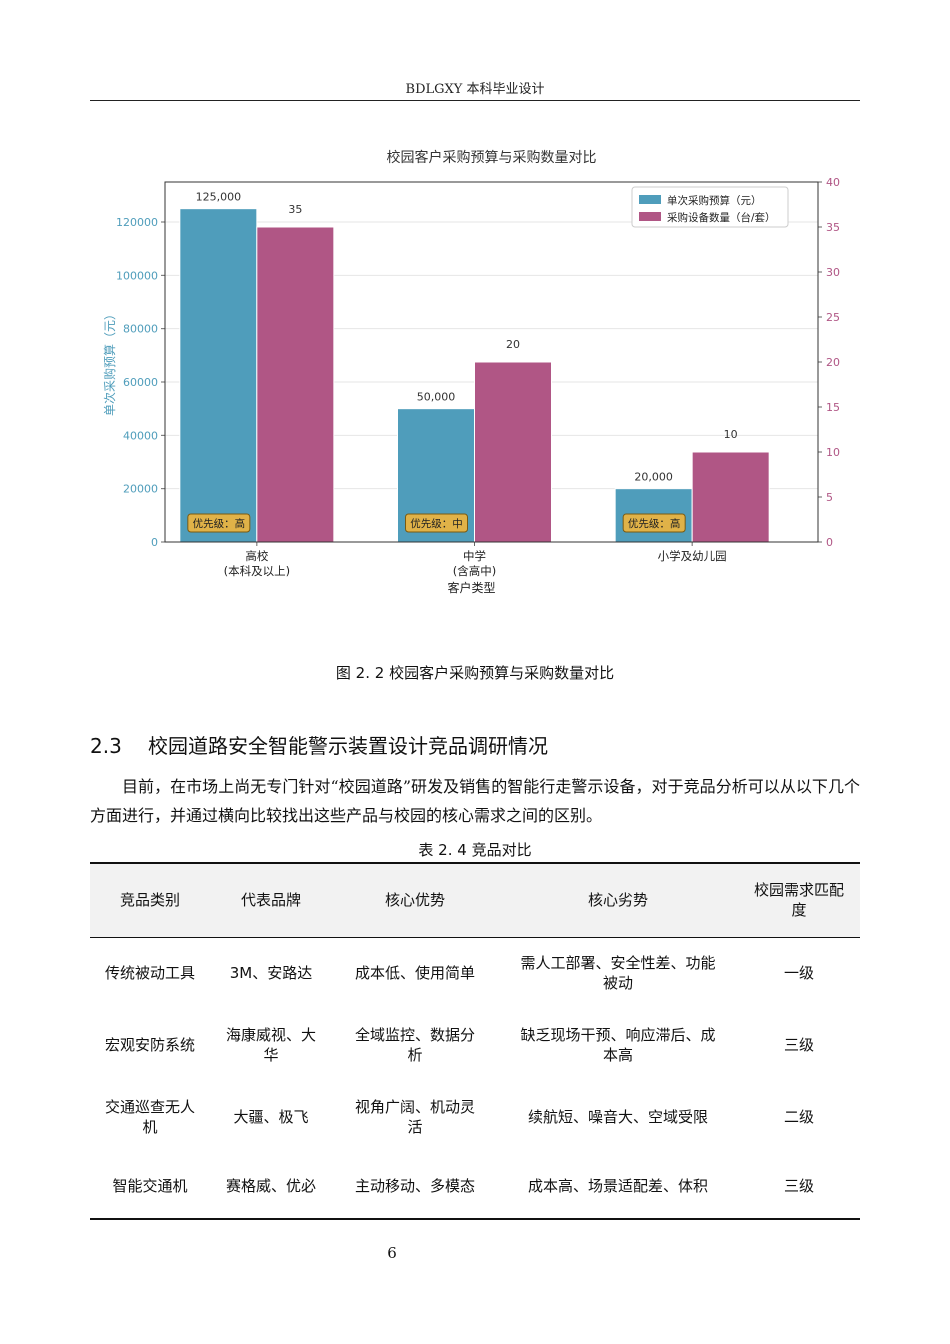 The height and width of the screenshot is (1344, 950). Describe the element at coordinates (270, 1185) in the screenshot. I see `table-cell: 赛格威、优必` at that location.